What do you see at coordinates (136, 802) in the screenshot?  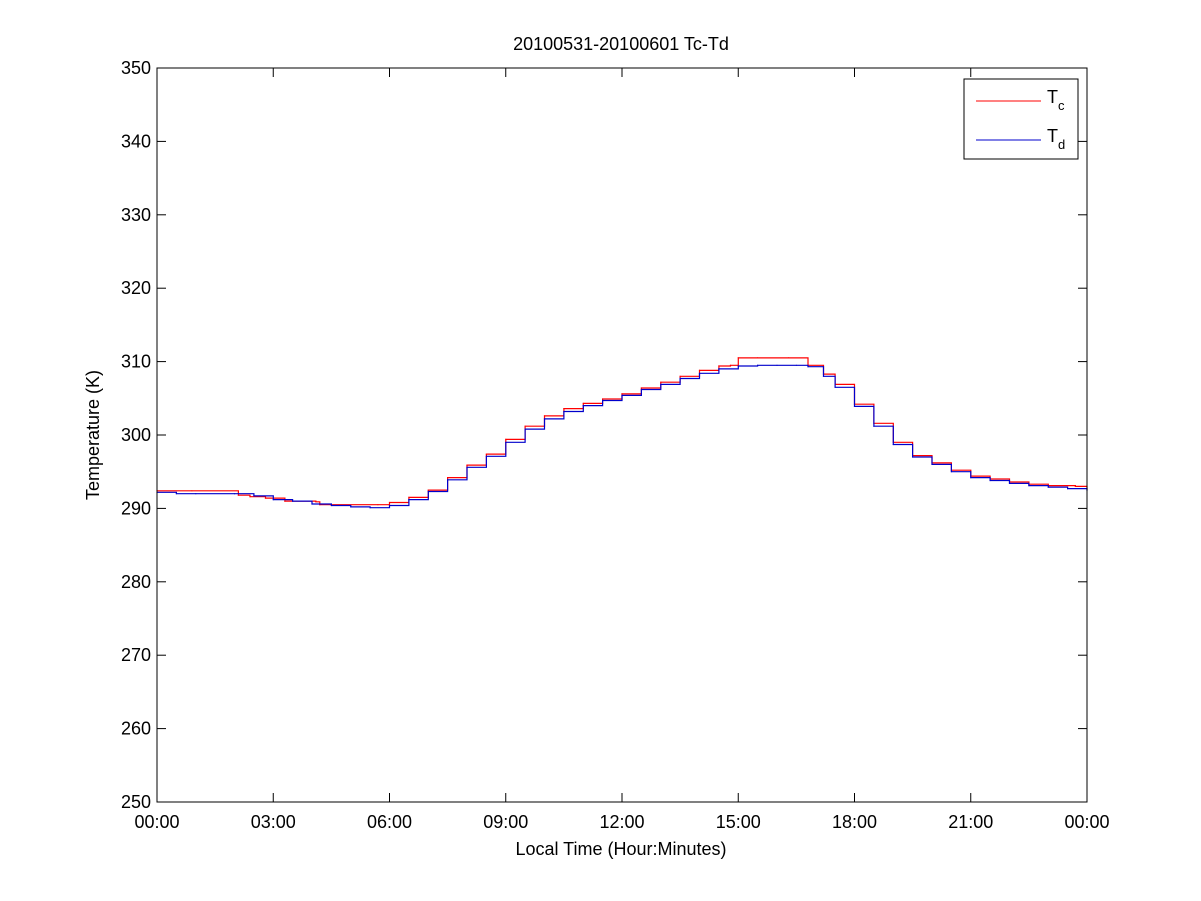 I see `y-tick-label: 250` at bounding box center [136, 802].